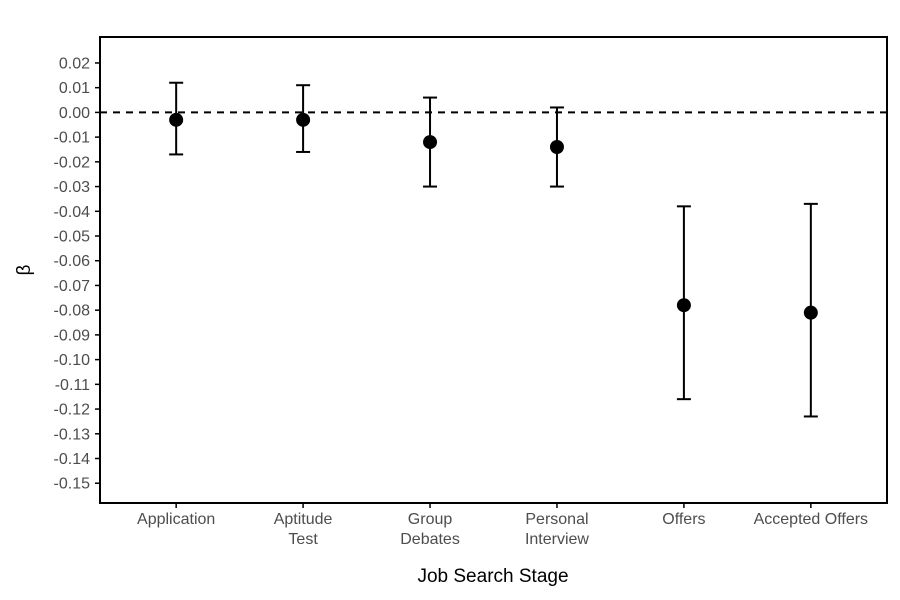 This screenshot has height=600, width=900. Describe the element at coordinates (72, 410) in the screenshot. I see `y-tick-label: -0.12` at that location.